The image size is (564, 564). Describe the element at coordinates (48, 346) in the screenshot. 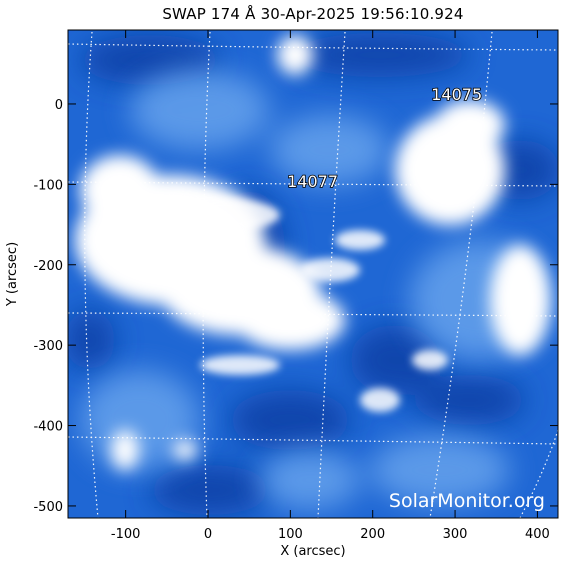

I see `y-tick-label: -300` at that location.